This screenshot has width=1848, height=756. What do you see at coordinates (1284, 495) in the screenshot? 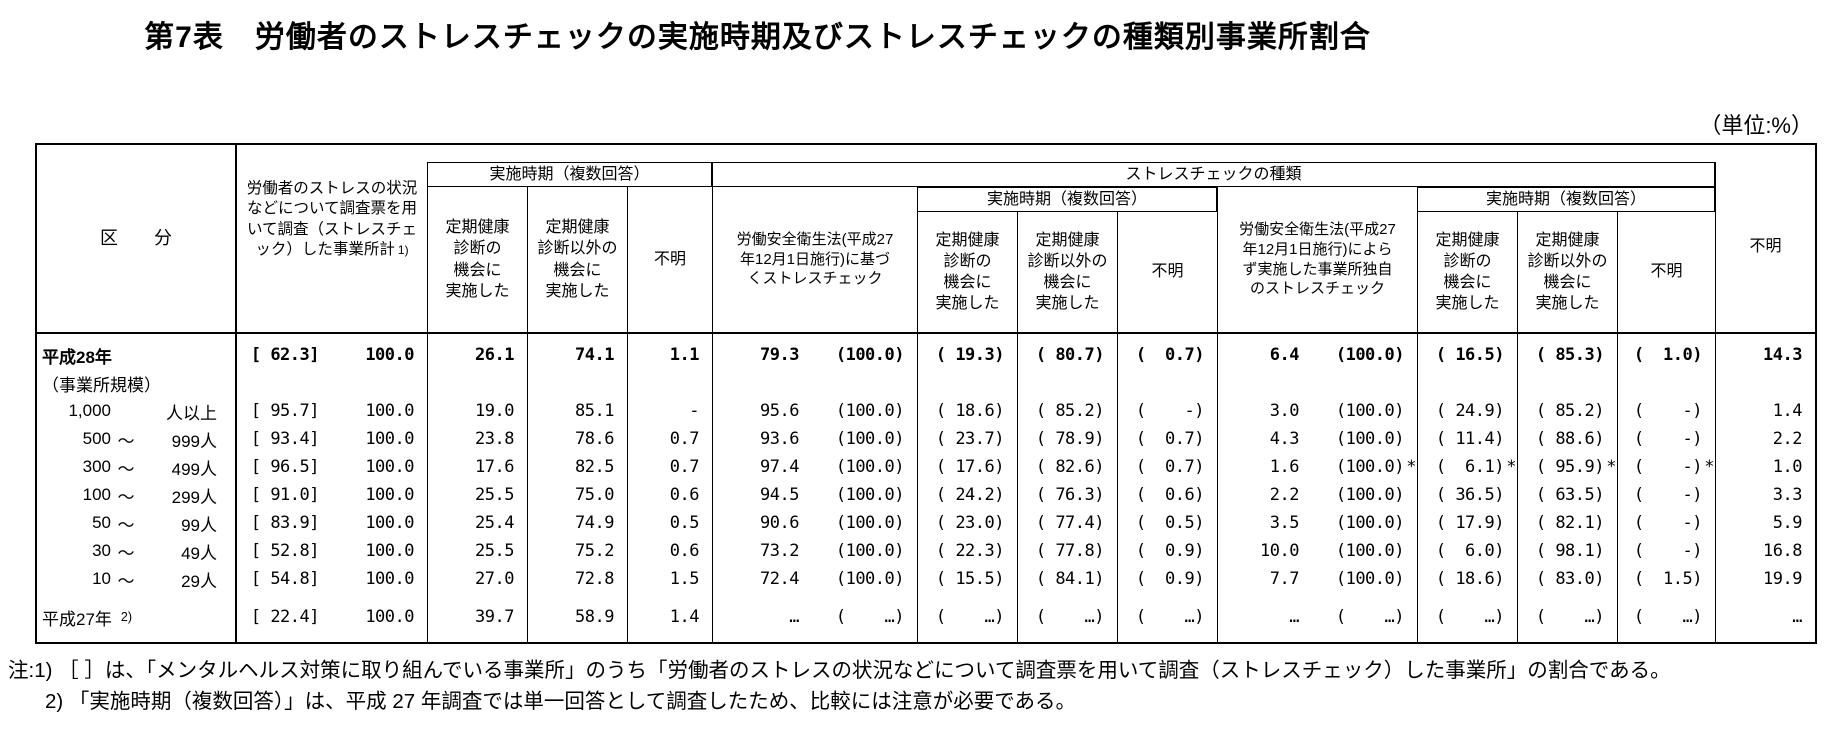
I see `cell-value: 2.2` at bounding box center [1284, 495].